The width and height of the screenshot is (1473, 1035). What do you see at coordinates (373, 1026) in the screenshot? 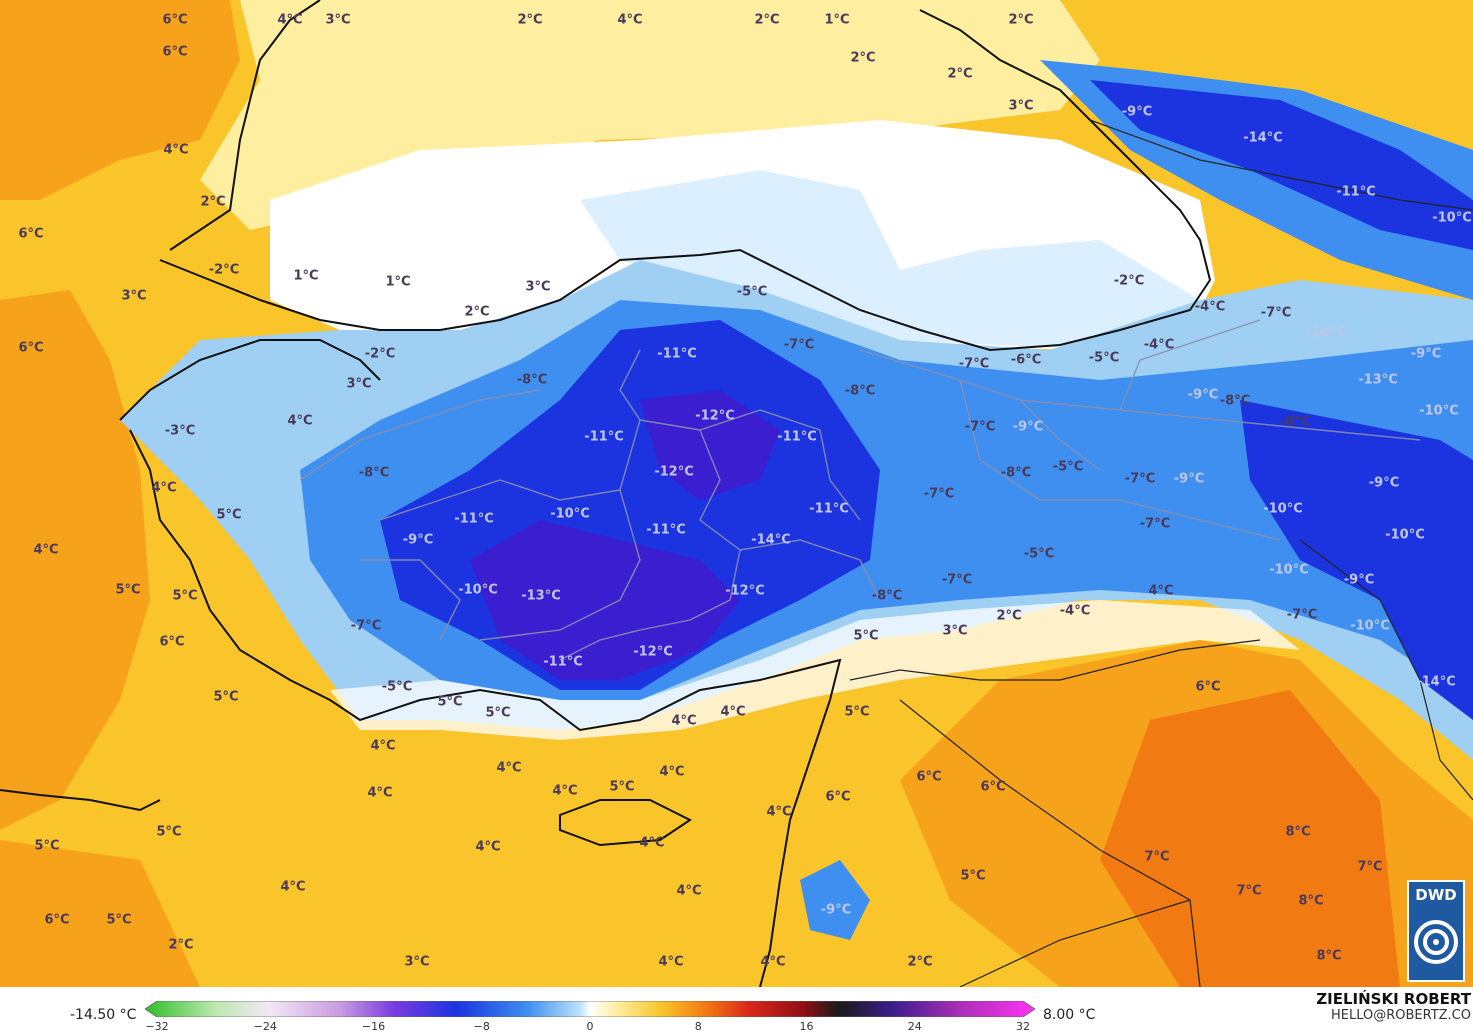
I see `colorbar-tick: −16` at bounding box center [373, 1026].